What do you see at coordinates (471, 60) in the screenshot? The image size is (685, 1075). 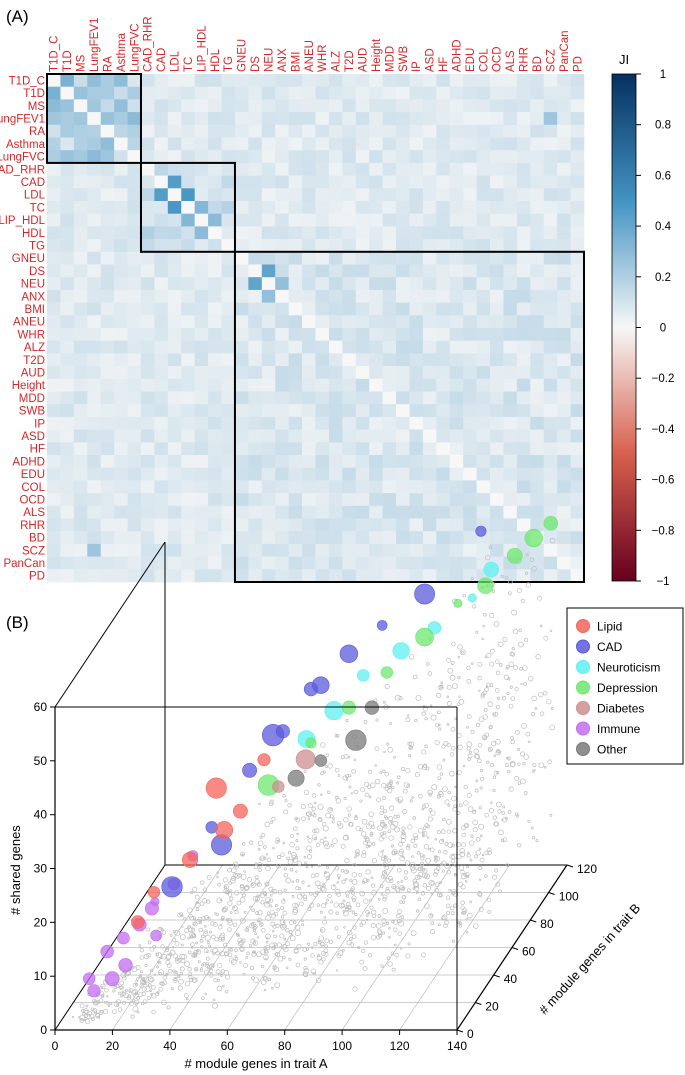 I see `col-label-edu: EDU` at bounding box center [471, 60].